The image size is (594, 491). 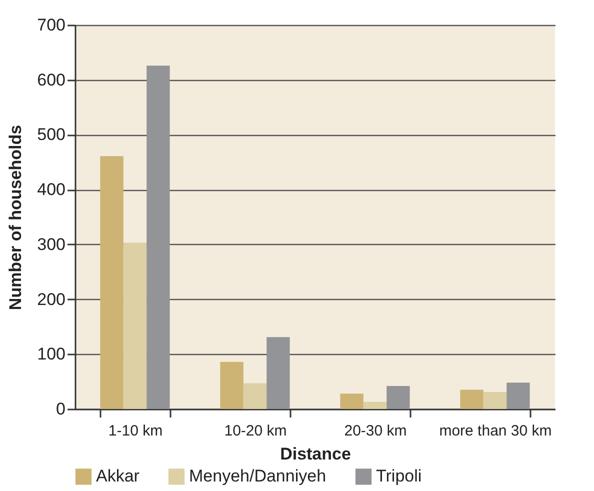 I want to click on y-tick-label: 0, so click(x=61, y=409).